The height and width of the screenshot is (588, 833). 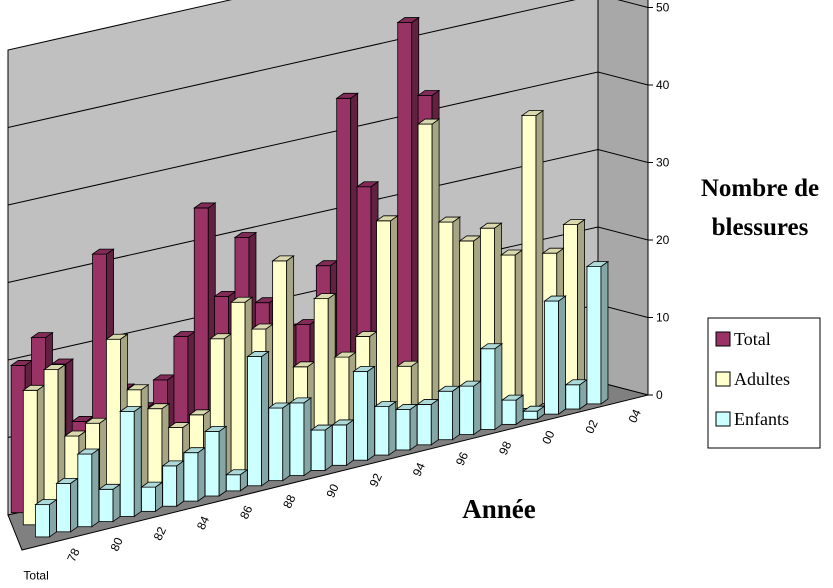 I want to click on legend-label-adultes: Adultes, so click(x=762, y=379).